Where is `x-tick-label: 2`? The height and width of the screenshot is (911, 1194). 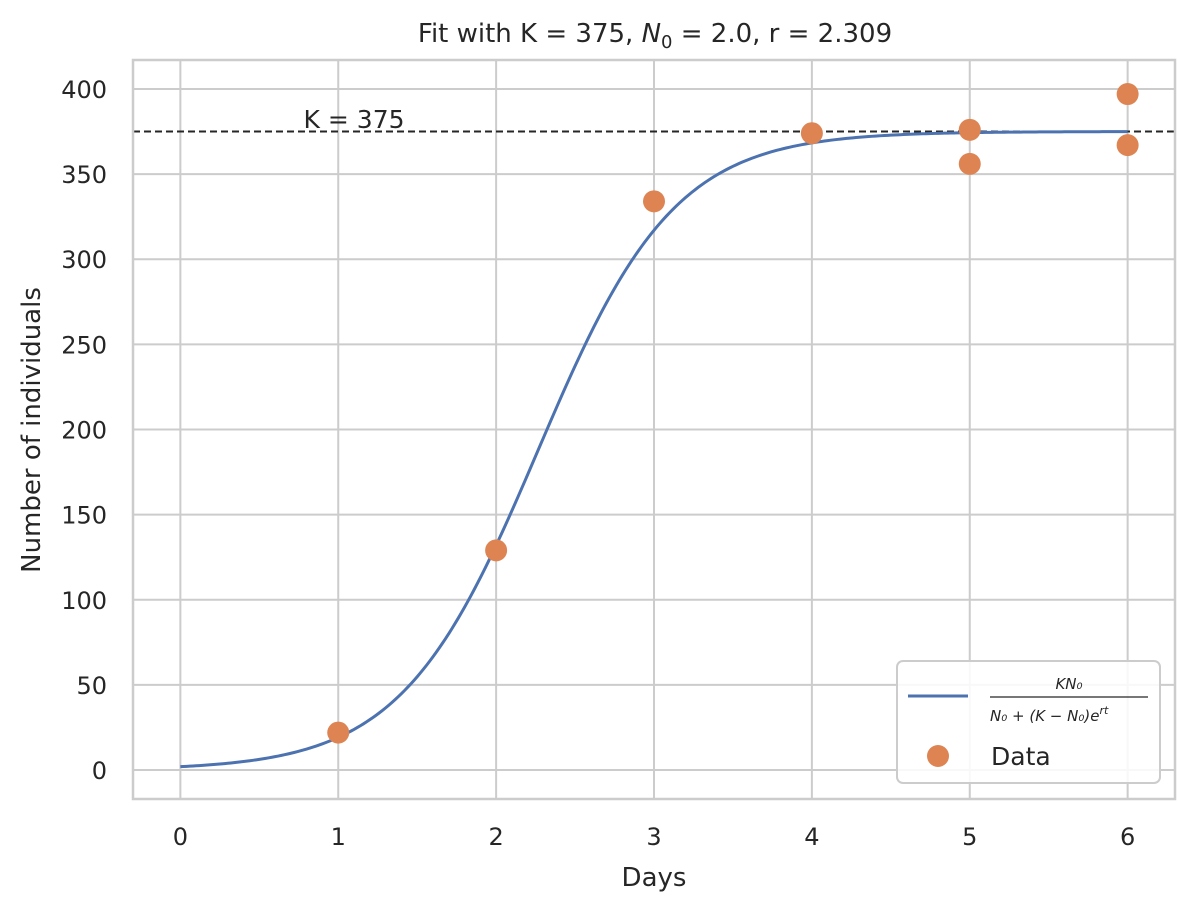 x-tick-label: 2 is located at coordinates (495, 837).